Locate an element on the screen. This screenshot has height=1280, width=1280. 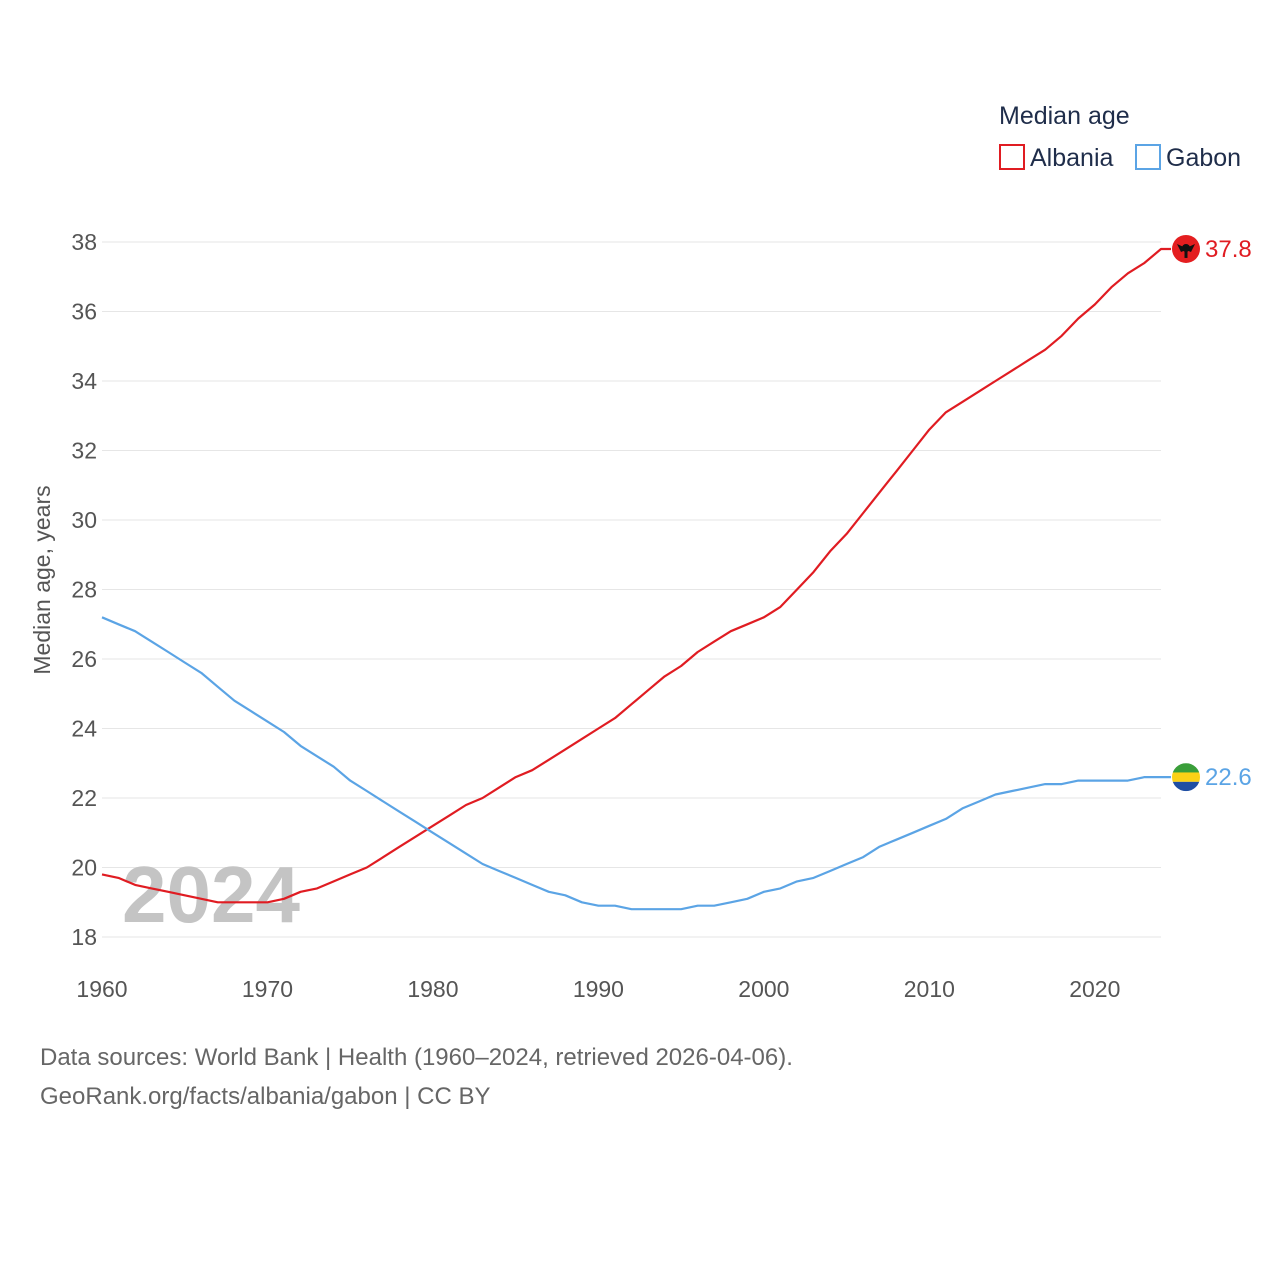
legend-swatch-gabon is located at coordinates (1148, 157).